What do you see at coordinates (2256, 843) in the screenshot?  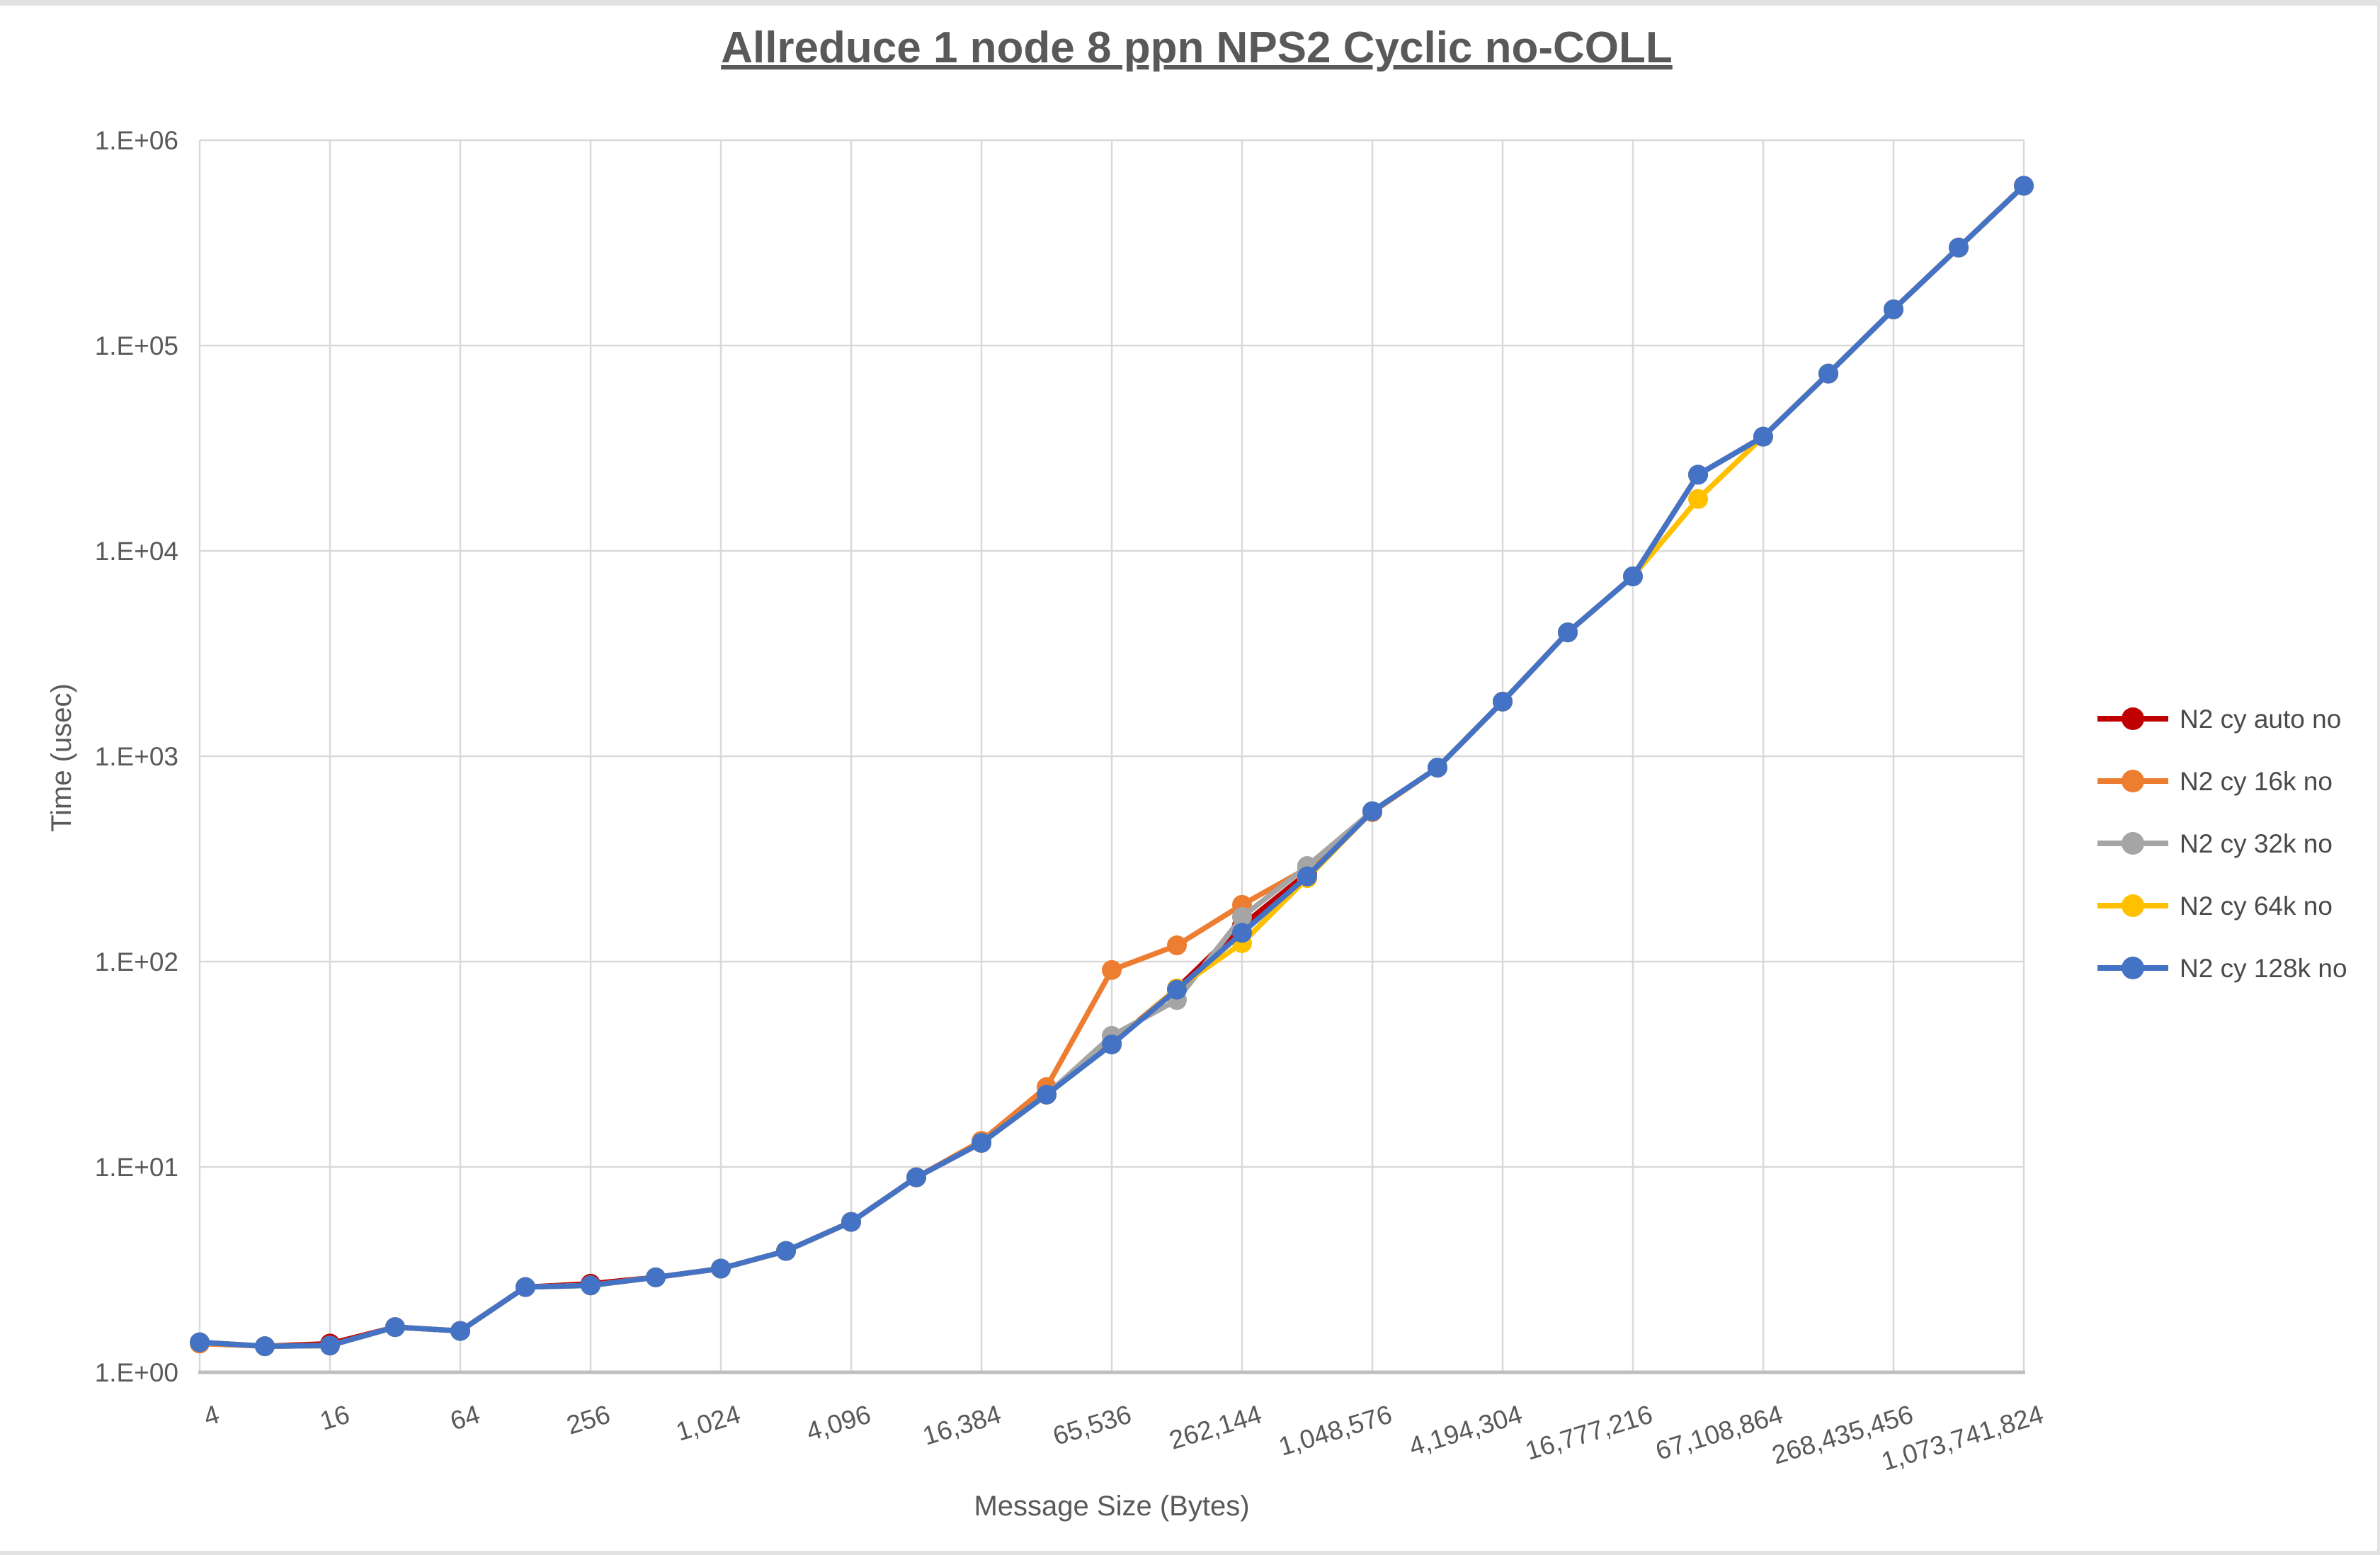 I see `legend-label: N2 cy 32k no` at bounding box center [2256, 843].